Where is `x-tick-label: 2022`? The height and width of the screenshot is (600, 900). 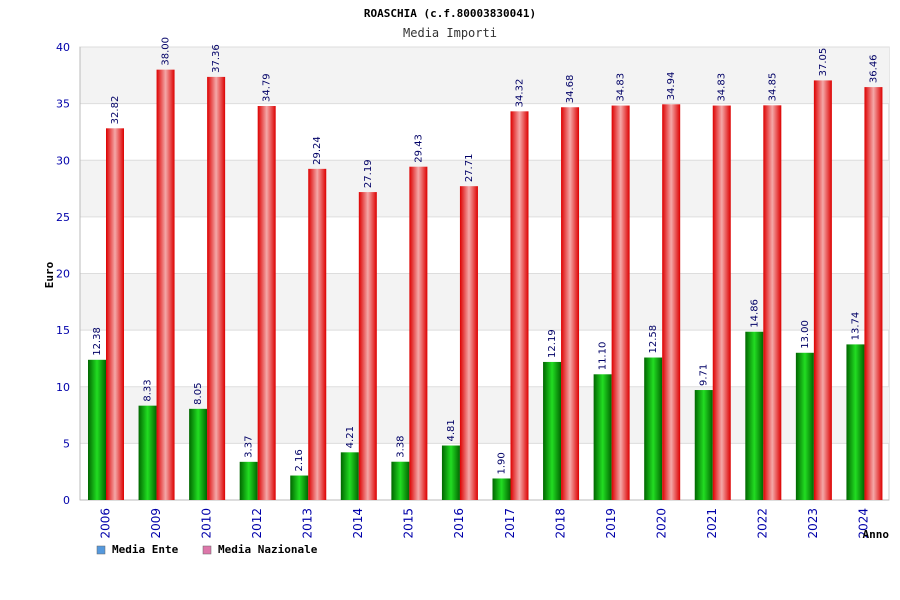
x-tick-label: 2022 is located at coordinates (763, 523).